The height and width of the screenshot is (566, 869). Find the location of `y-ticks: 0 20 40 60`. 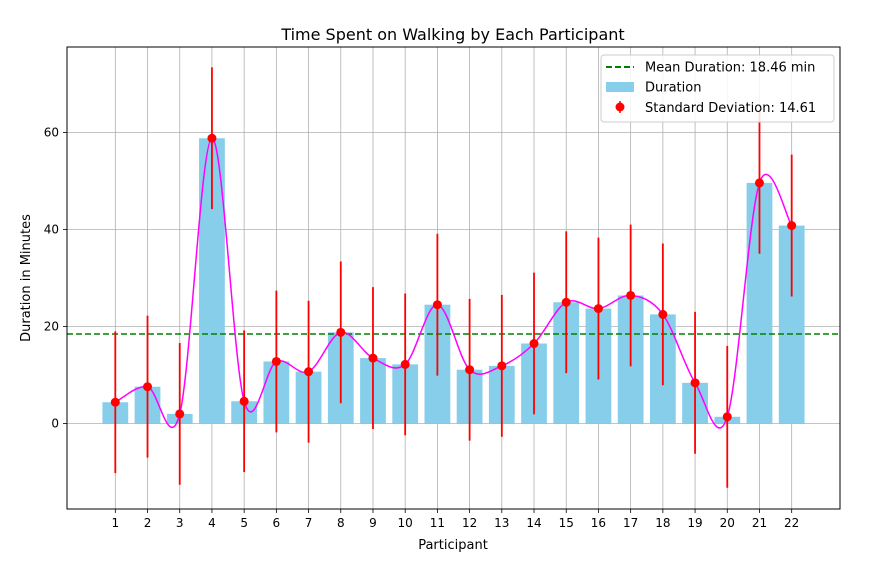

y-ticks: 0 20 40 60 is located at coordinates (55, 278).